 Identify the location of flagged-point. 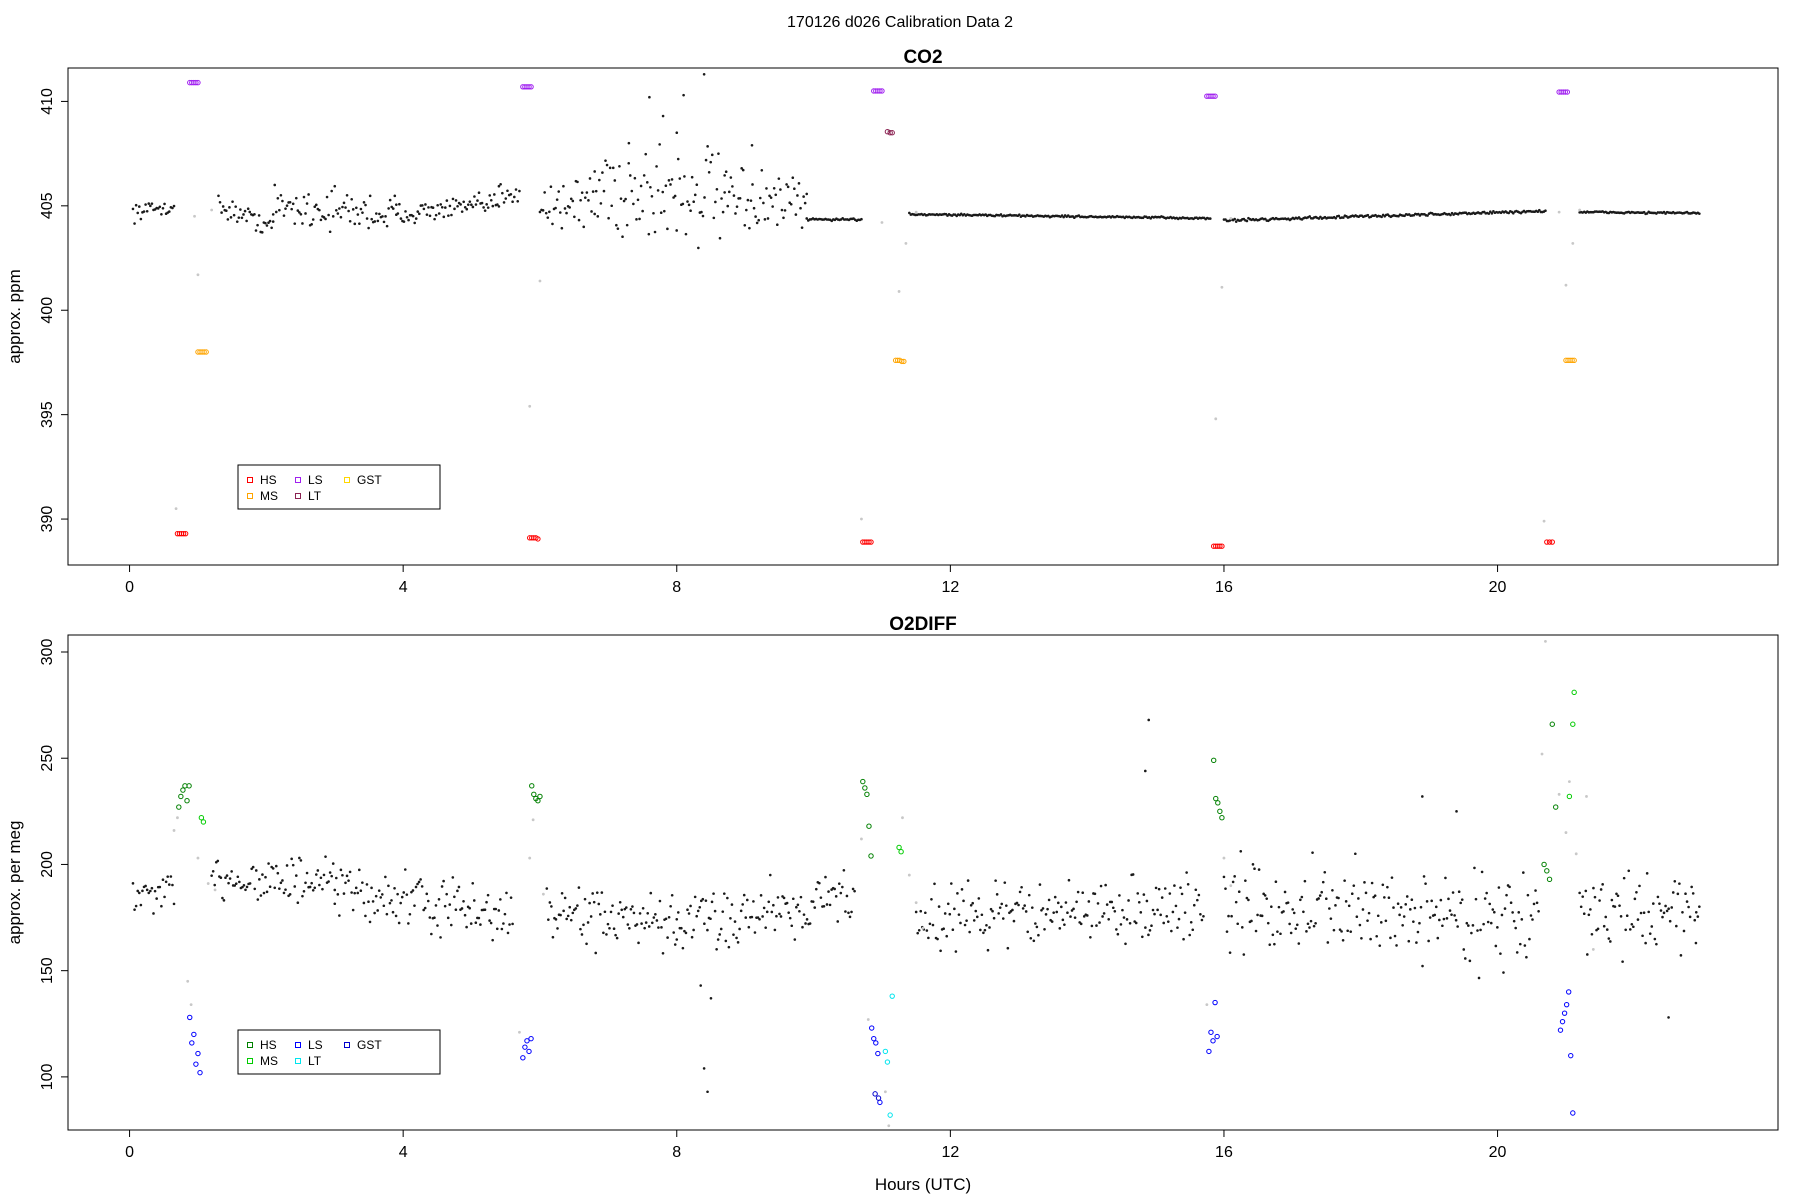
(1593, 949).